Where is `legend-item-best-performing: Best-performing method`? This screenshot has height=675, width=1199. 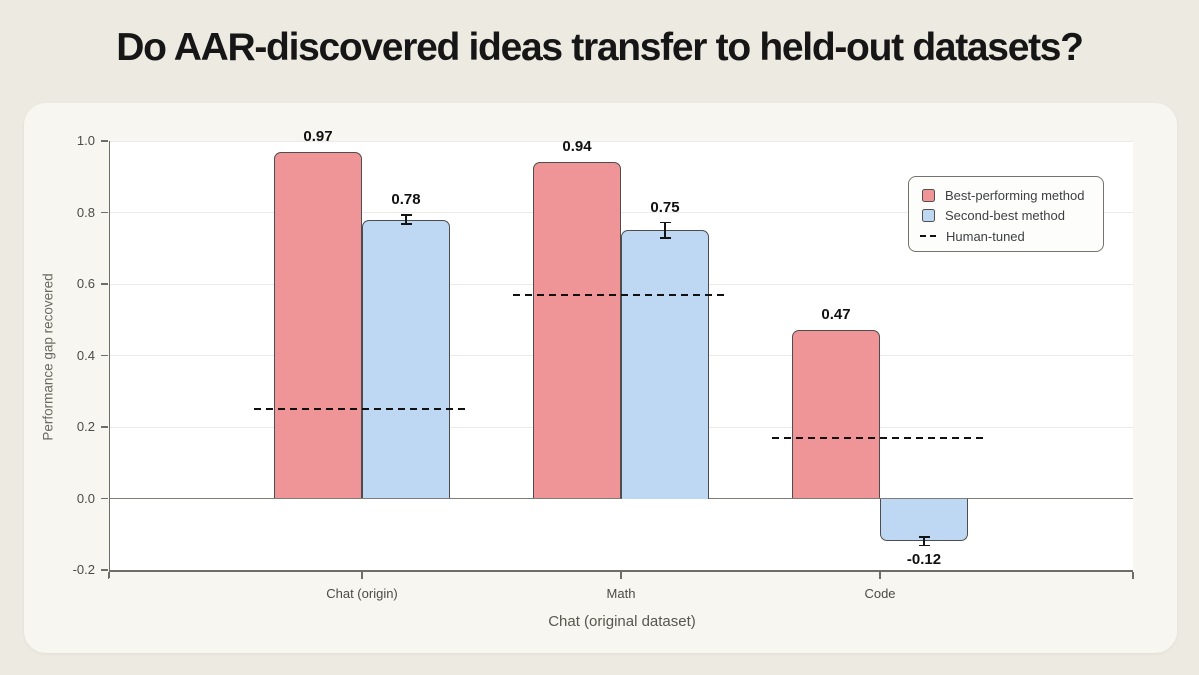 legend-item-best-performing: Best-performing method is located at coordinates (1007, 195).